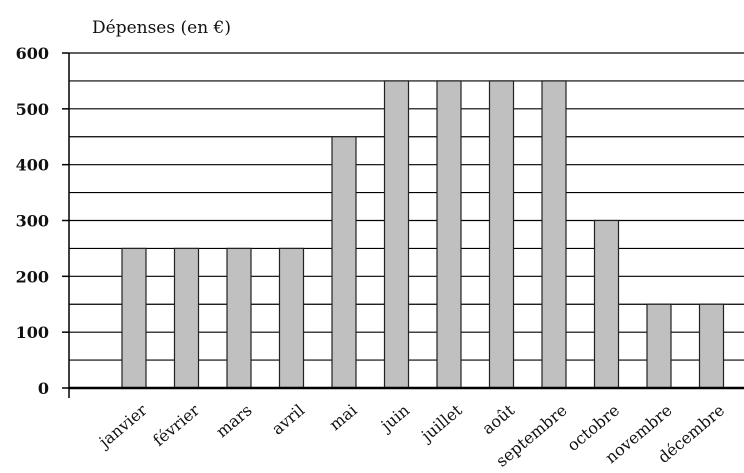 Image resolution: width=744 pixels, height=473 pixels. What do you see at coordinates (43, 388) in the screenshot?
I see `y-tick-label: 0` at bounding box center [43, 388].